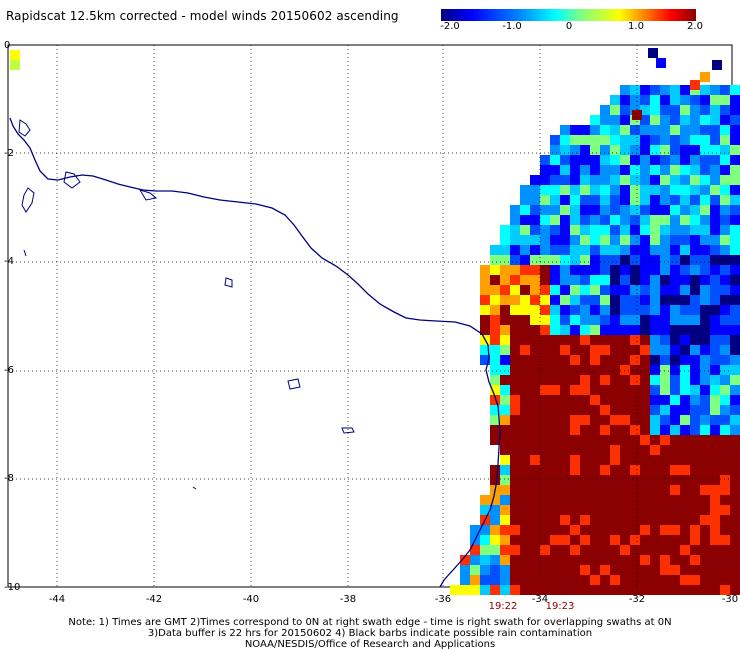 The width and height of the screenshot is (740, 650). What do you see at coordinates (637, 599) in the screenshot?
I see `x-tick: -32` at bounding box center [637, 599].